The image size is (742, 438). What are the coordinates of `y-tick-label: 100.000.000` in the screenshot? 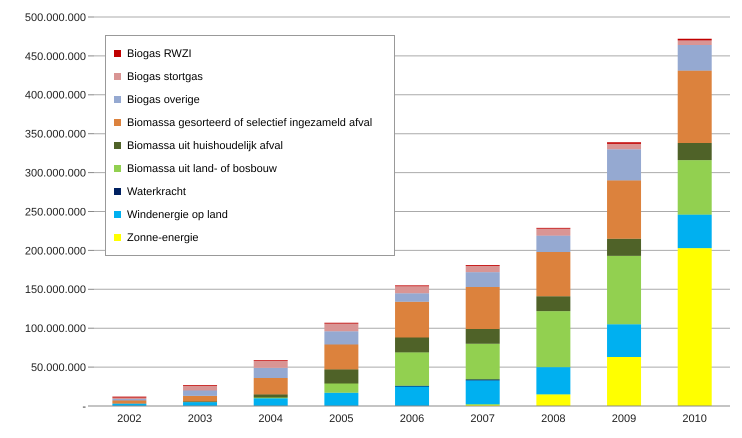 It's located at (55, 329).